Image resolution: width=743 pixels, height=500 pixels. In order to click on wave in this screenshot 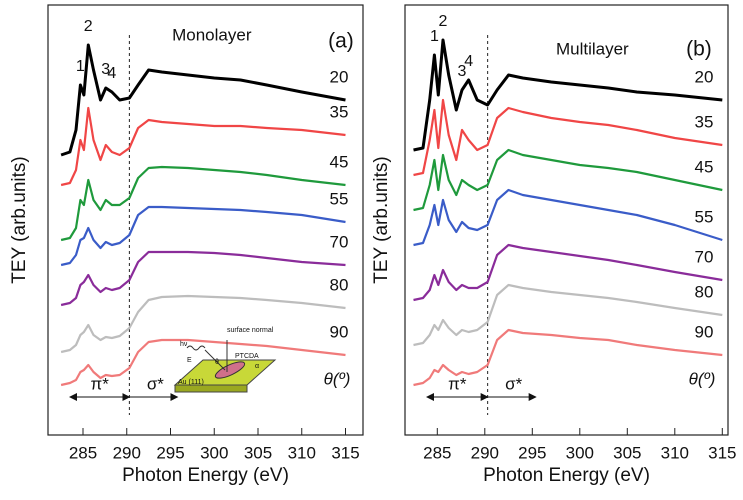, I will do `click(196, 348)`.